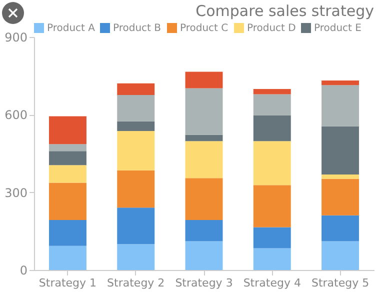 This screenshot has width=380, height=292. I want to click on x-tick-label: Strategy 3, so click(204, 283).